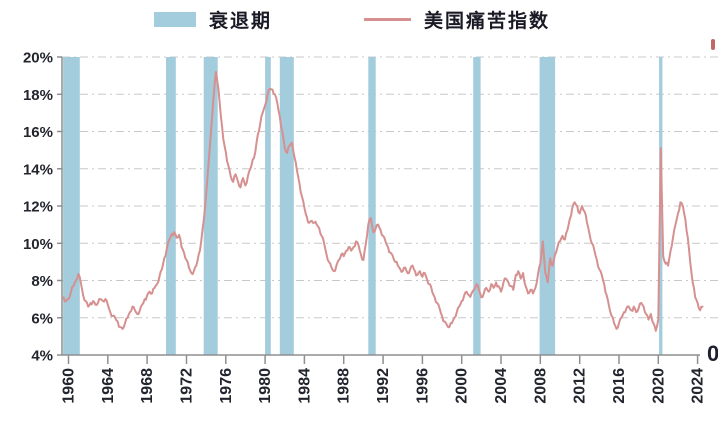 This screenshot has width=718, height=438. What do you see at coordinates (265, 386) in the screenshot?
I see `x-axis-label: 1980` at bounding box center [265, 386].